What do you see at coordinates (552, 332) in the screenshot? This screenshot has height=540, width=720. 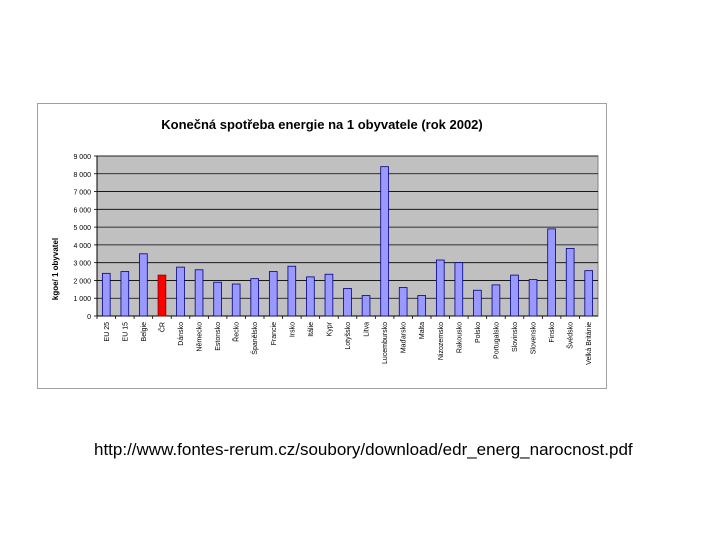 I see `x-tick-label: Finsko` at bounding box center [552, 332].